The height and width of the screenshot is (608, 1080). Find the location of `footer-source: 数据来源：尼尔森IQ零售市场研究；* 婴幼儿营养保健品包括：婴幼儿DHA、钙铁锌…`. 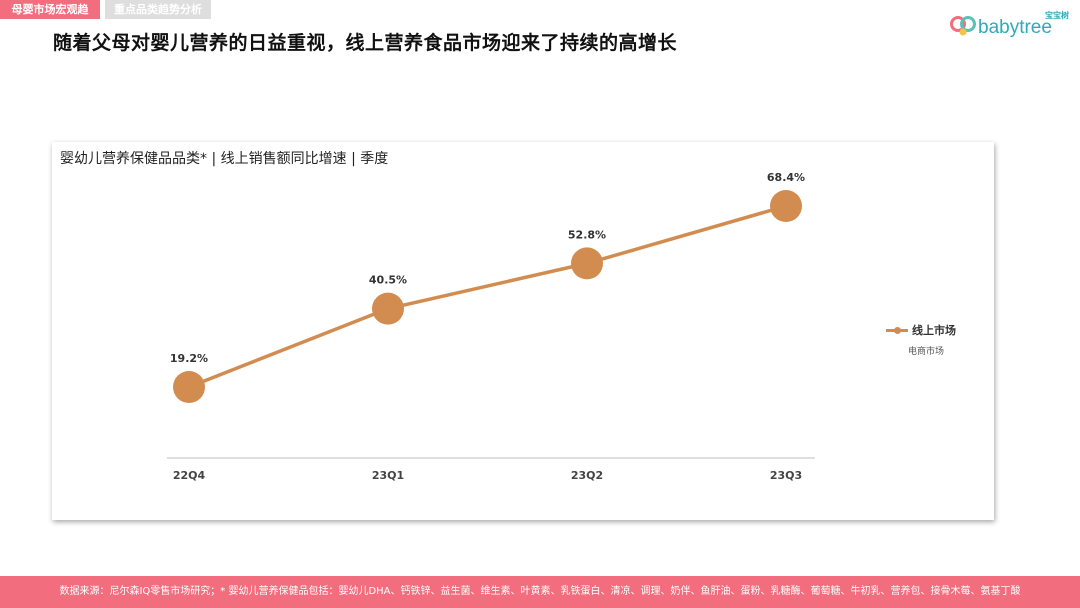

footer-source: 数据来源：尼尔森IQ零售市场研究；* 婴幼儿营养保健品包括：婴幼儿DHA、钙铁锌… is located at coordinates (540, 592).